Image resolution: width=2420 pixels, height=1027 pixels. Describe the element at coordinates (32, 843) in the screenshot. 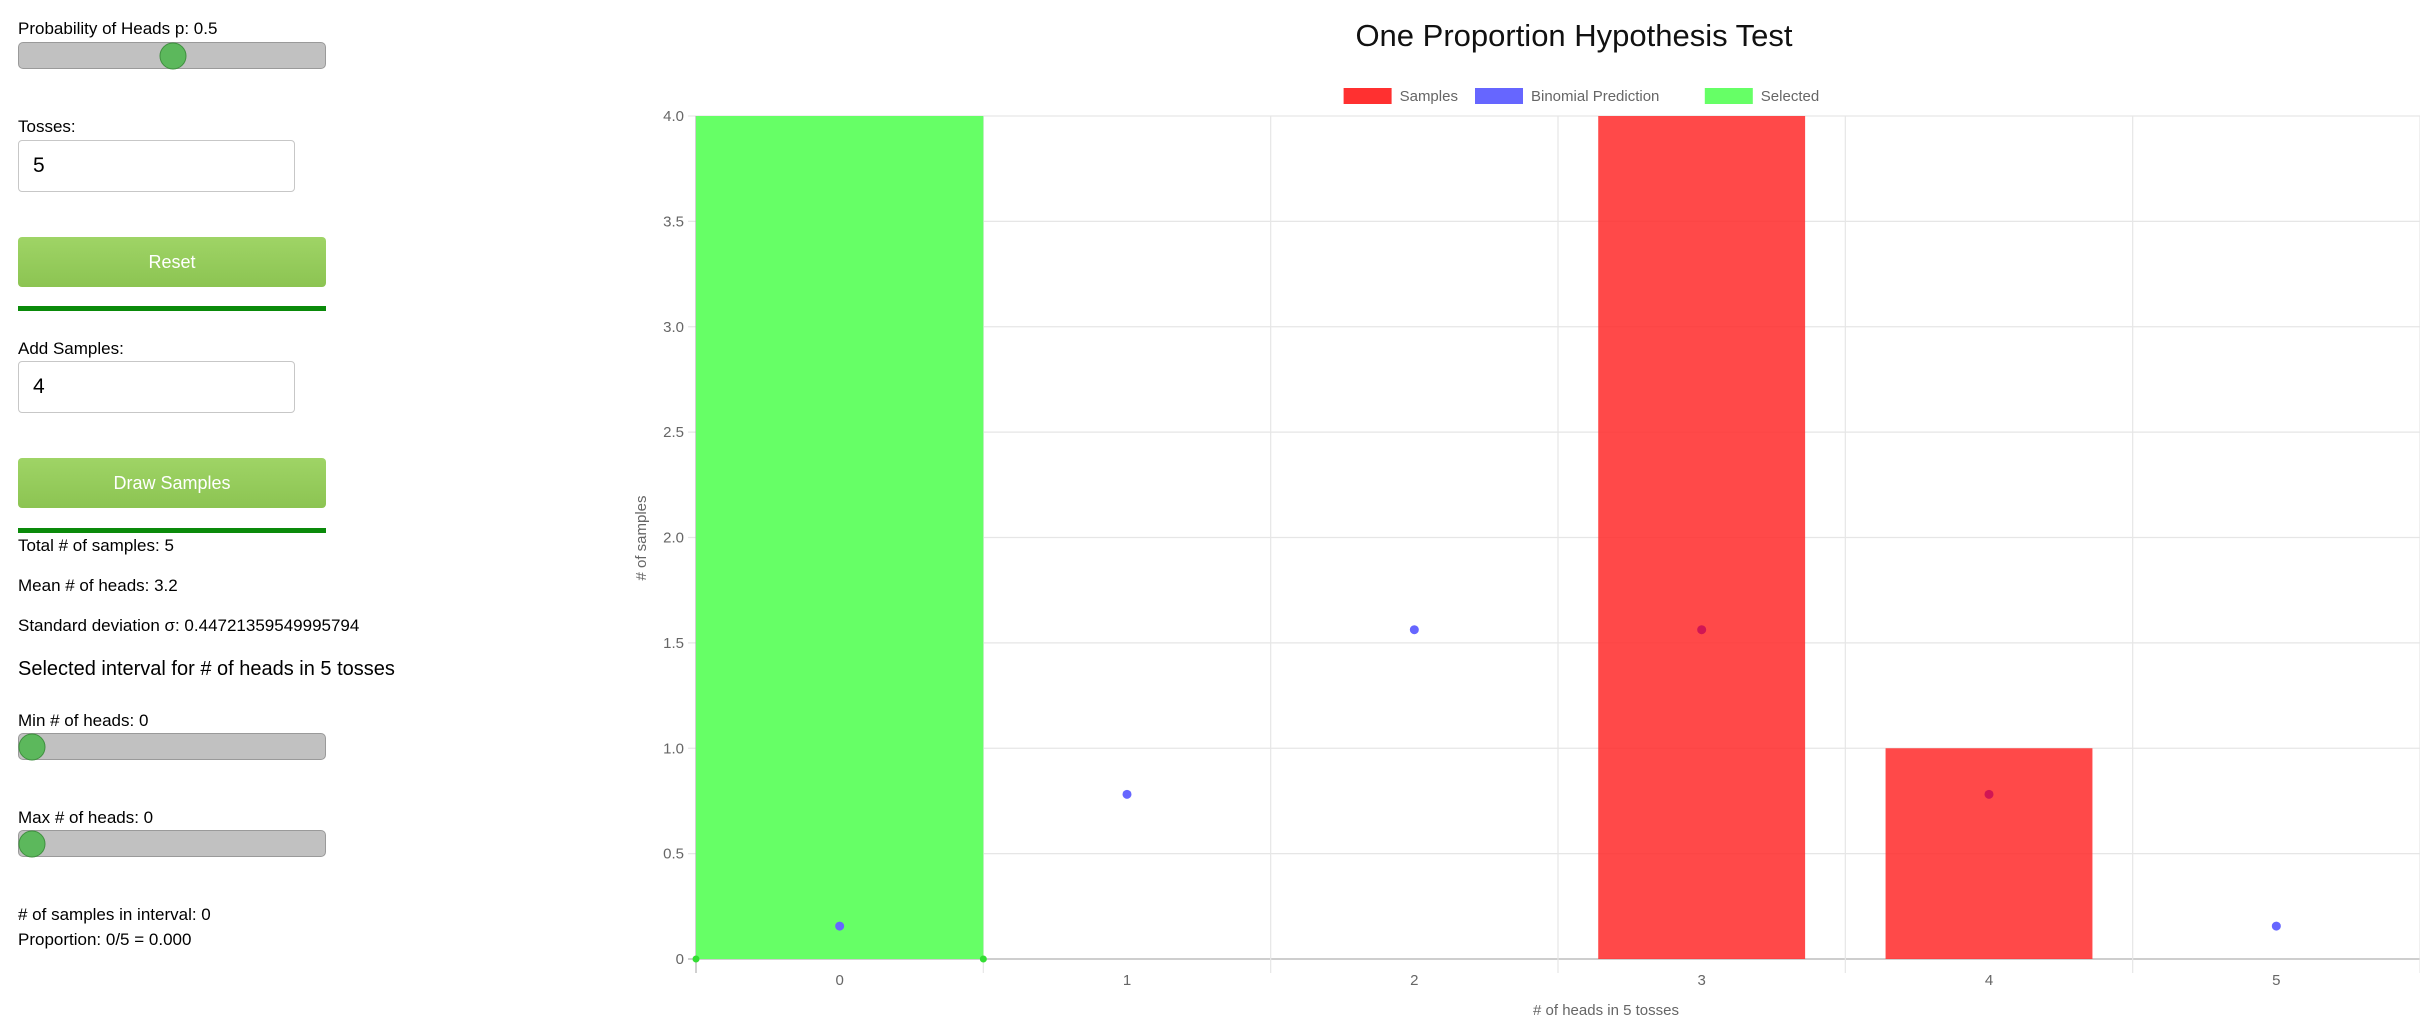

I see `max-heads-slider-handle` at that location.